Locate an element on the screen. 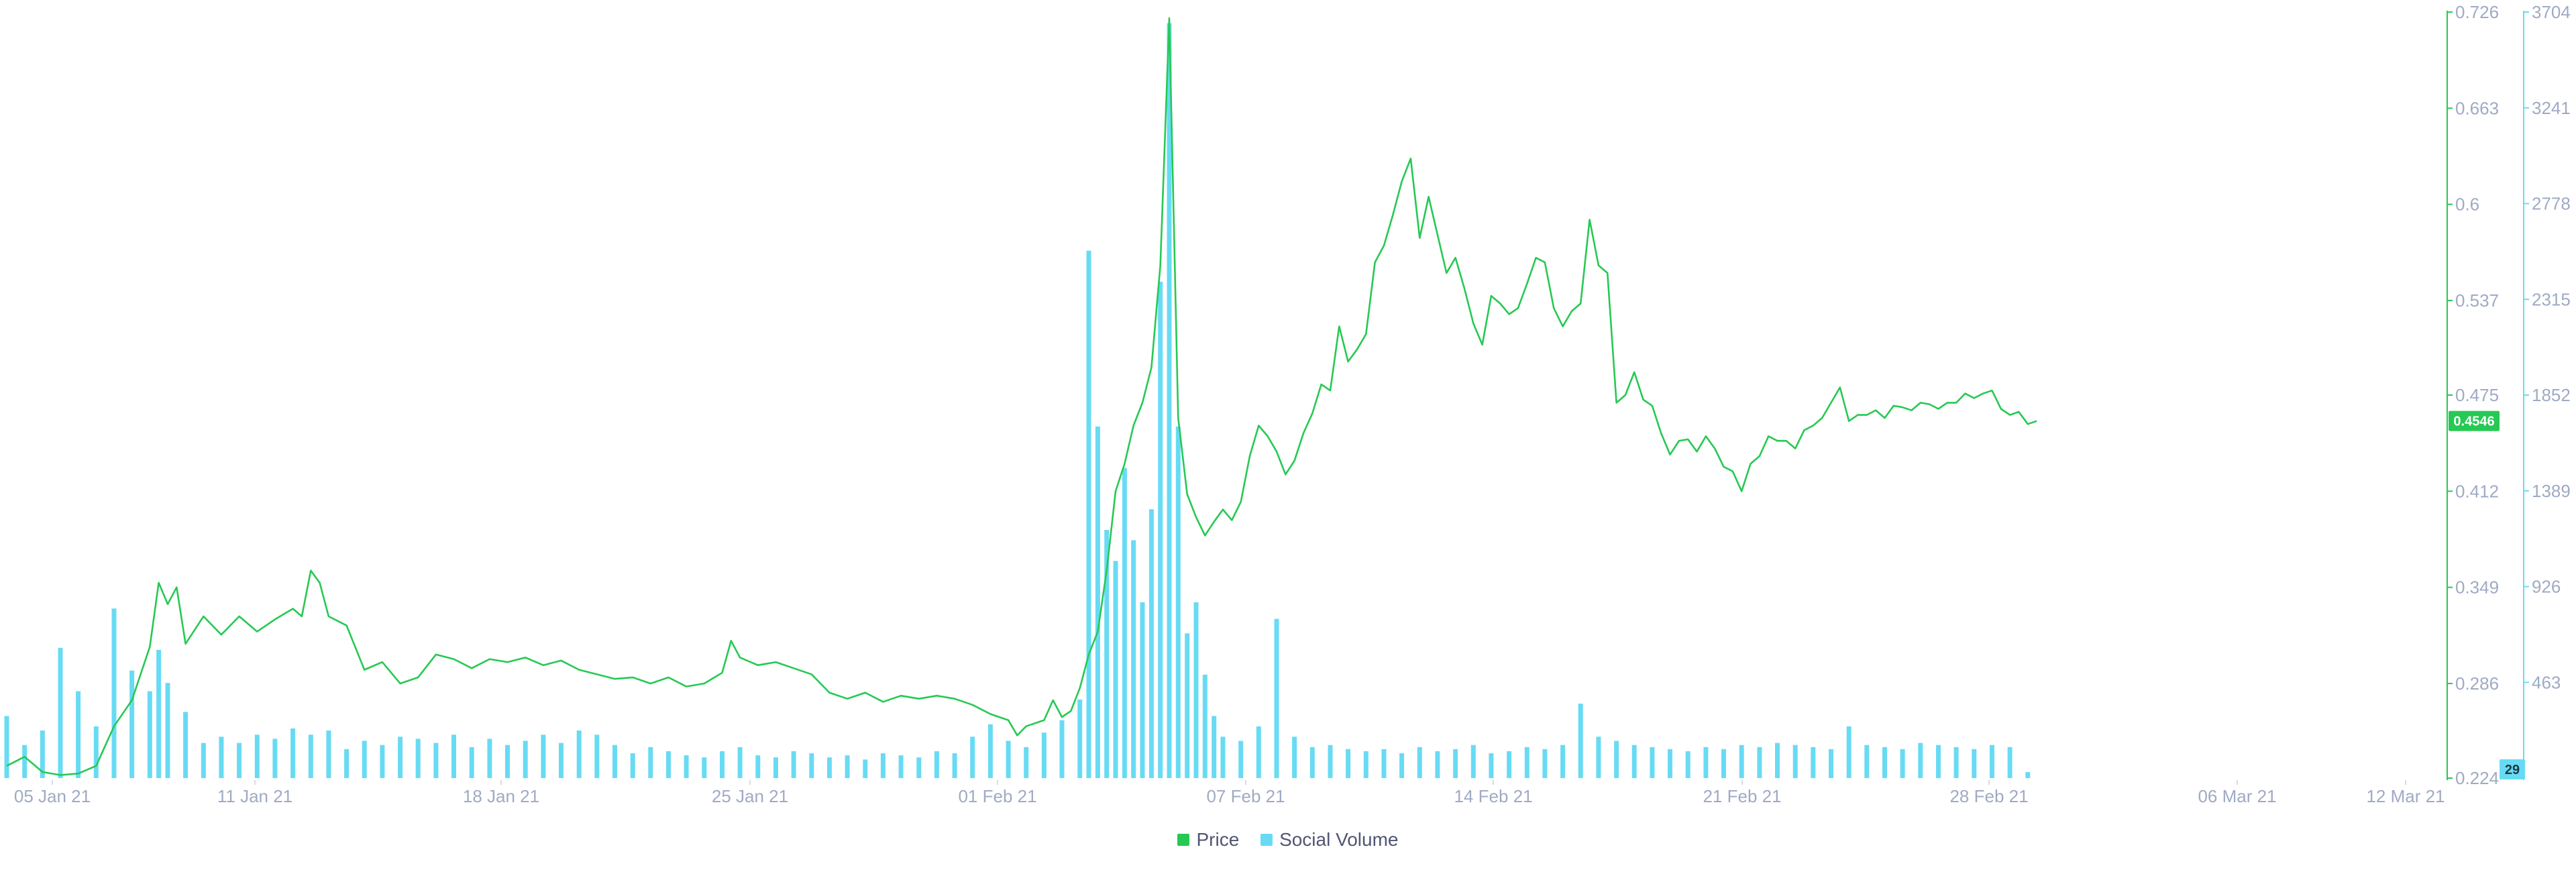 This screenshot has height=872, width=2576. price-tick-label: 0.726 is located at coordinates (2477, 12).